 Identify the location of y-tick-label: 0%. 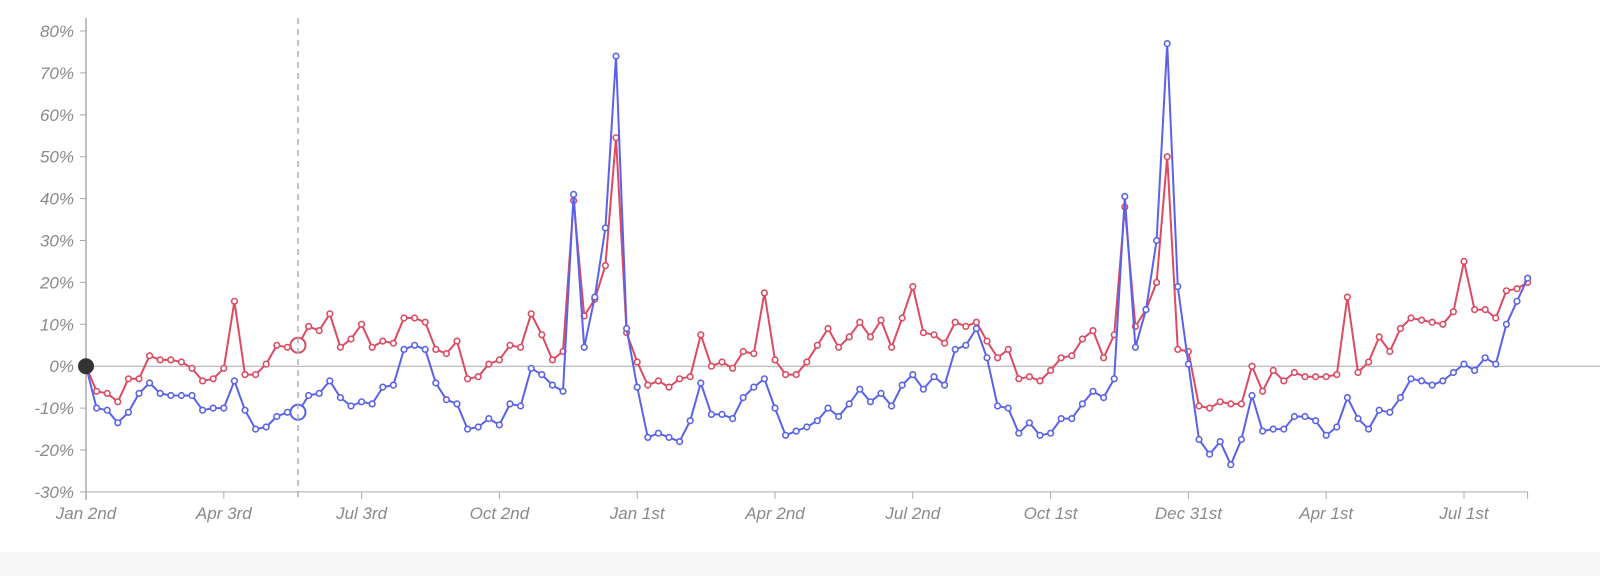
(61, 366).